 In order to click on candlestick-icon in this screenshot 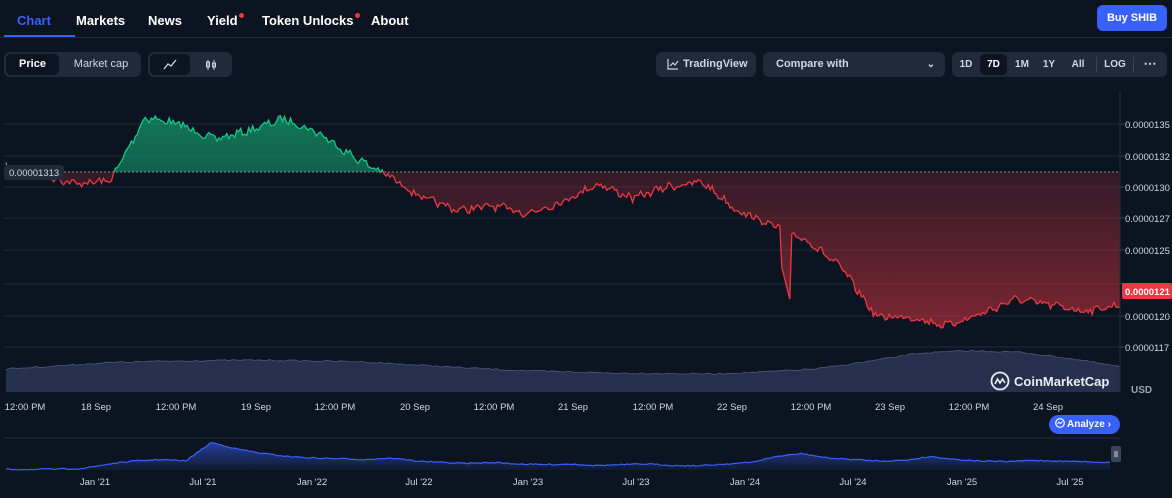, I will do `click(211, 65)`.